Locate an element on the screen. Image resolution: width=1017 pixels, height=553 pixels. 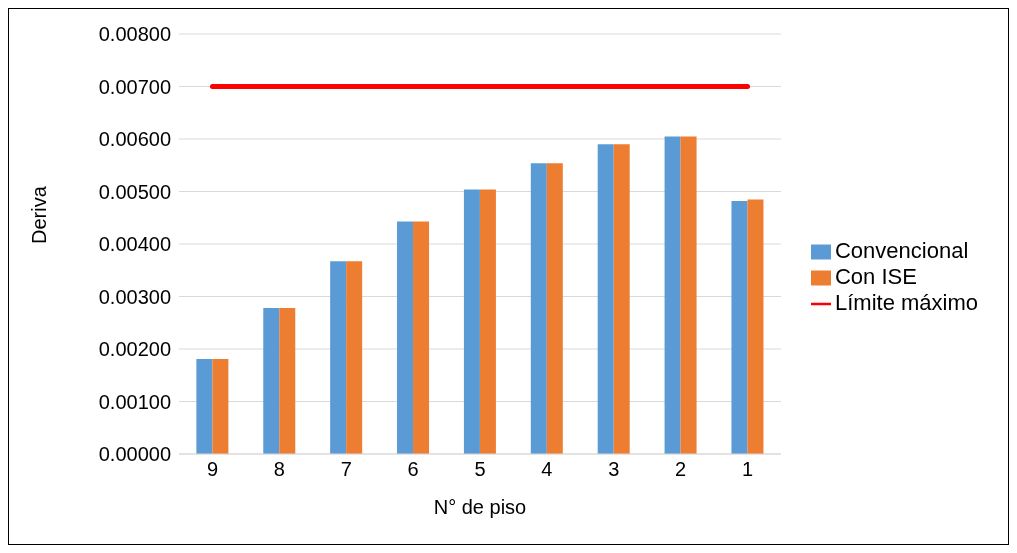
y-tick-label: 0.00500 is located at coordinates (134, 191).